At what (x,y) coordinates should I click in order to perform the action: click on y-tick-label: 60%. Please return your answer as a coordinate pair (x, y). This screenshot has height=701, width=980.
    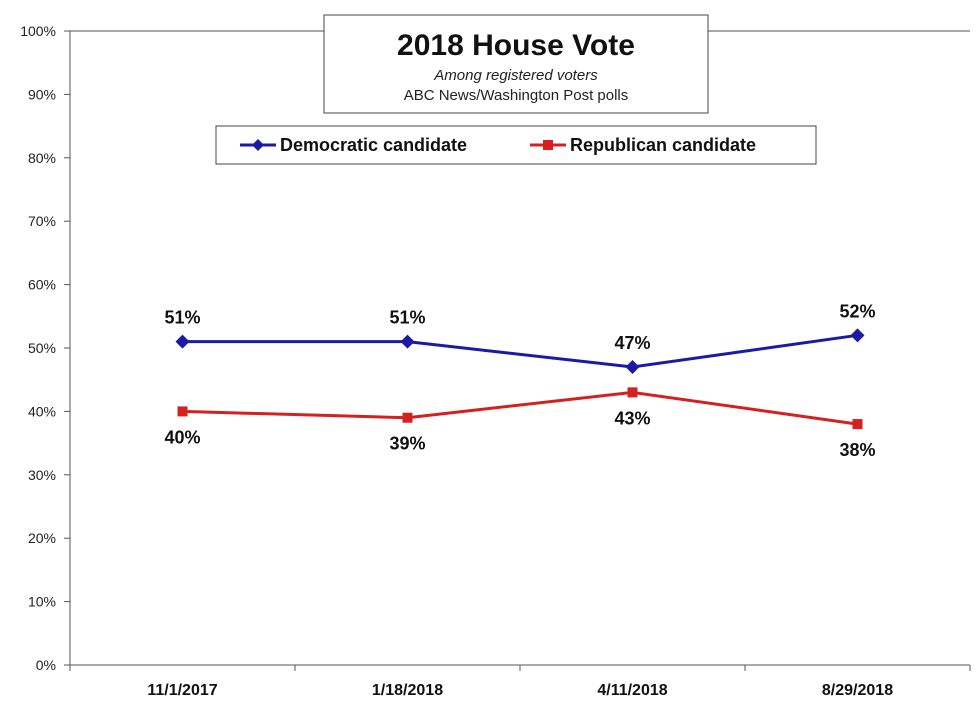
    Looking at the image, I should click on (42, 285).